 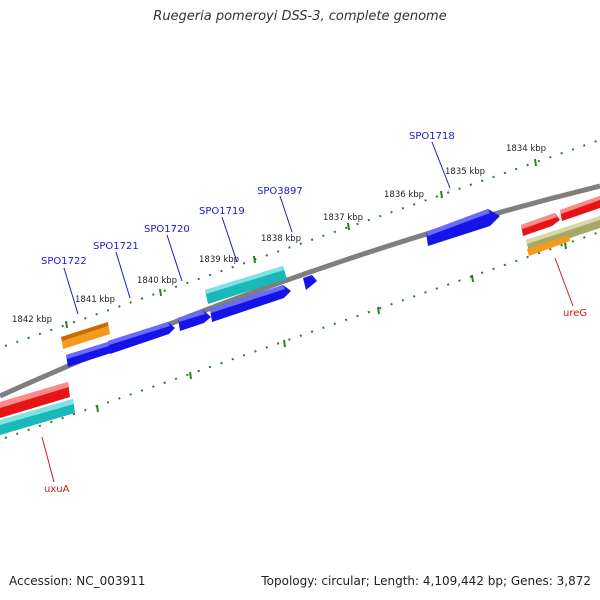 I want to click on gene-spo1718, so click(x=463, y=227).